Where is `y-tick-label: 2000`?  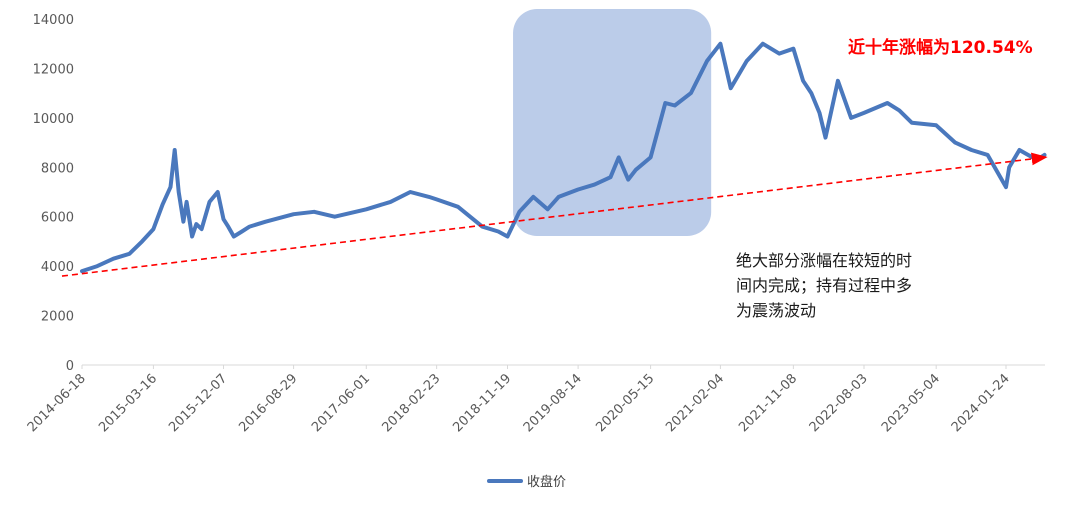
y-tick-label: 2000 is located at coordinates (57, 317).